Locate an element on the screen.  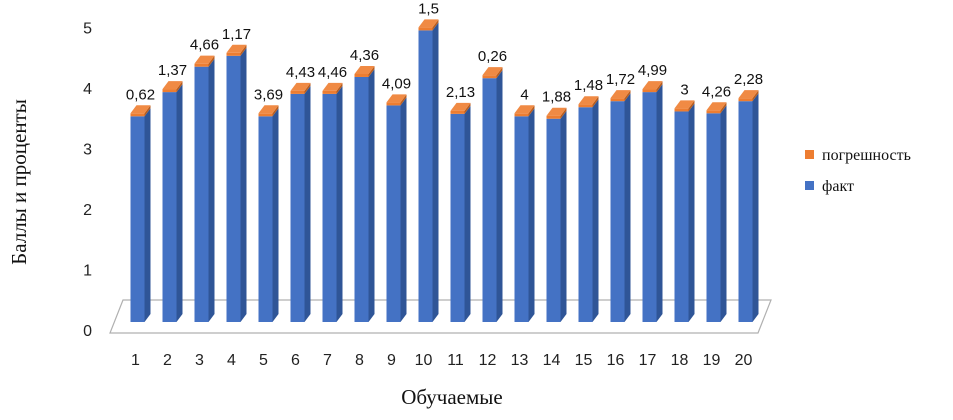
y-tick-label: 2 is located at coordinates (87, 210).